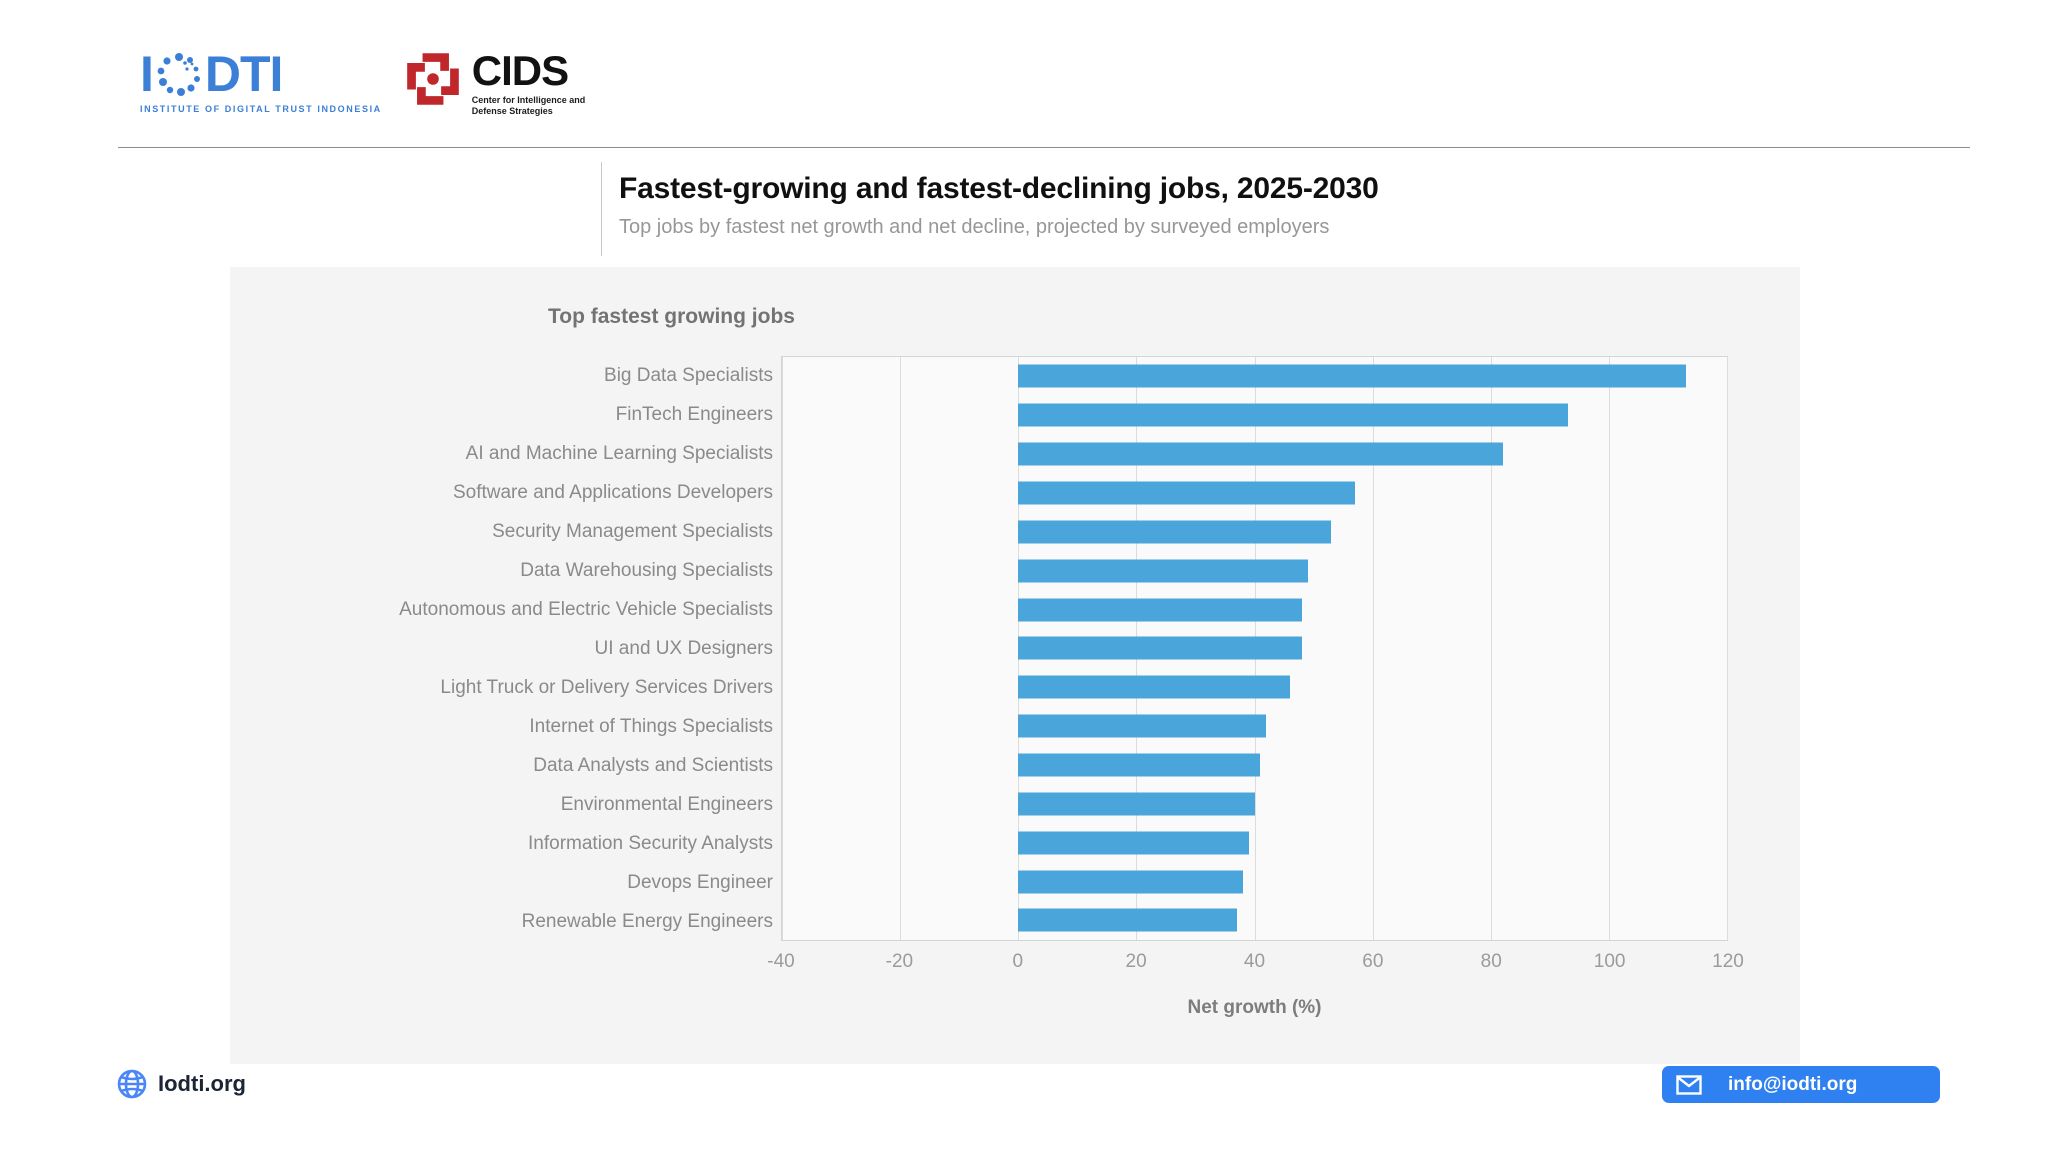 The height and width of the screenshot is (1152, 2048). What do you see at coordinates (683, 648) in the screenshot?
I see `category-label: UI and UX Designers` at bounding box center [683, 648].